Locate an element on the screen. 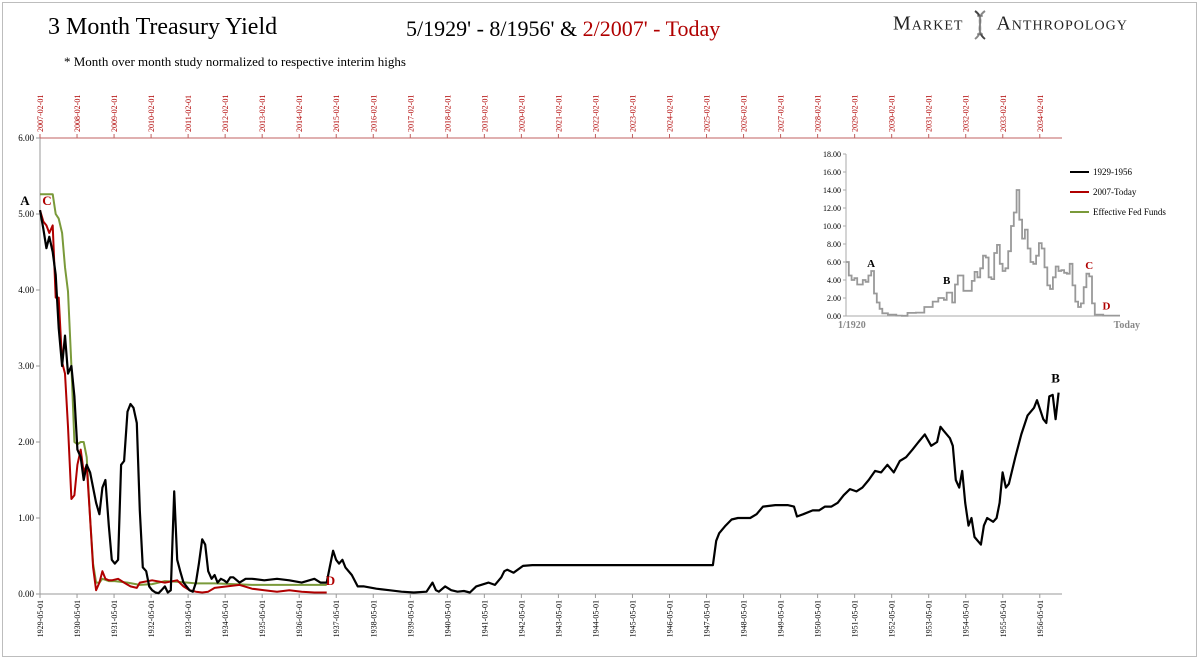 This screenshot has width=1201, height=661. top-tick-label: 2020-02-01 is located at coordinates (521, 113).